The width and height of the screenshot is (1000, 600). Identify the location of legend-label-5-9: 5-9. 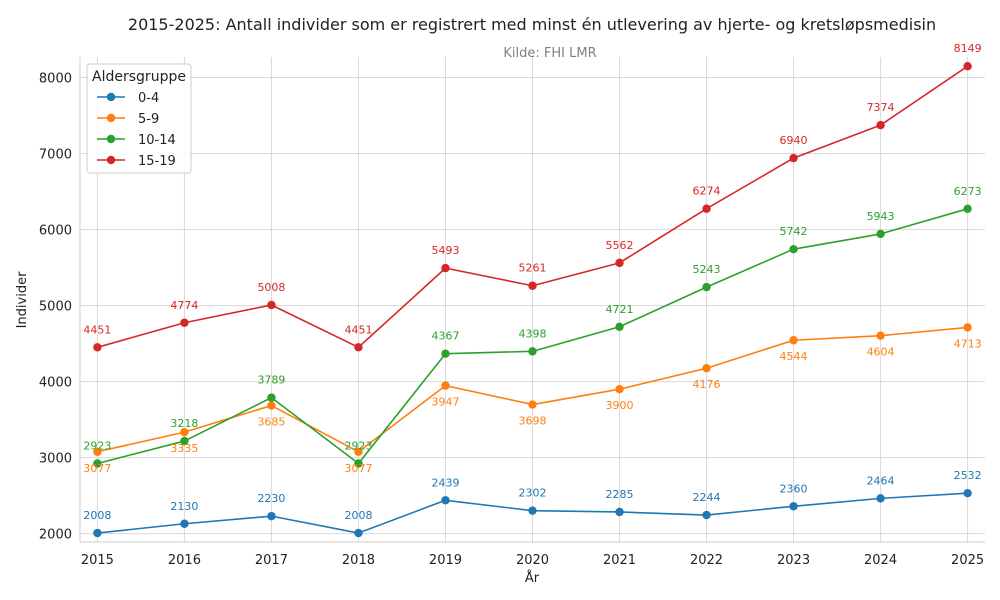
(148, 119).